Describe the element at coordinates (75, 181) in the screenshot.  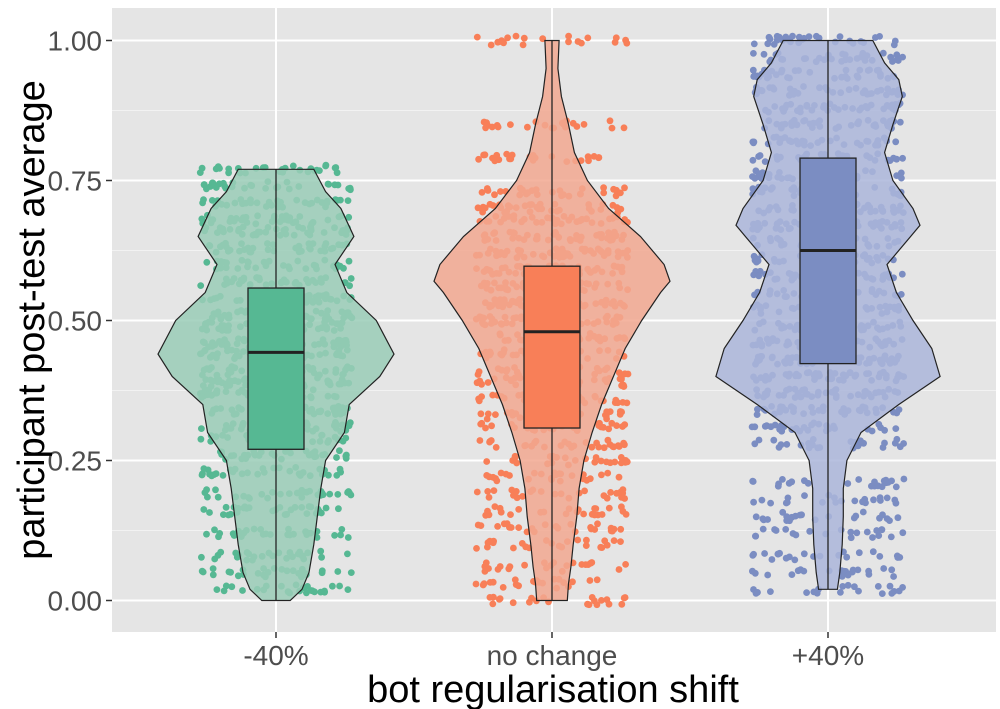
I see `y-tick-label: 0.75` at that location.